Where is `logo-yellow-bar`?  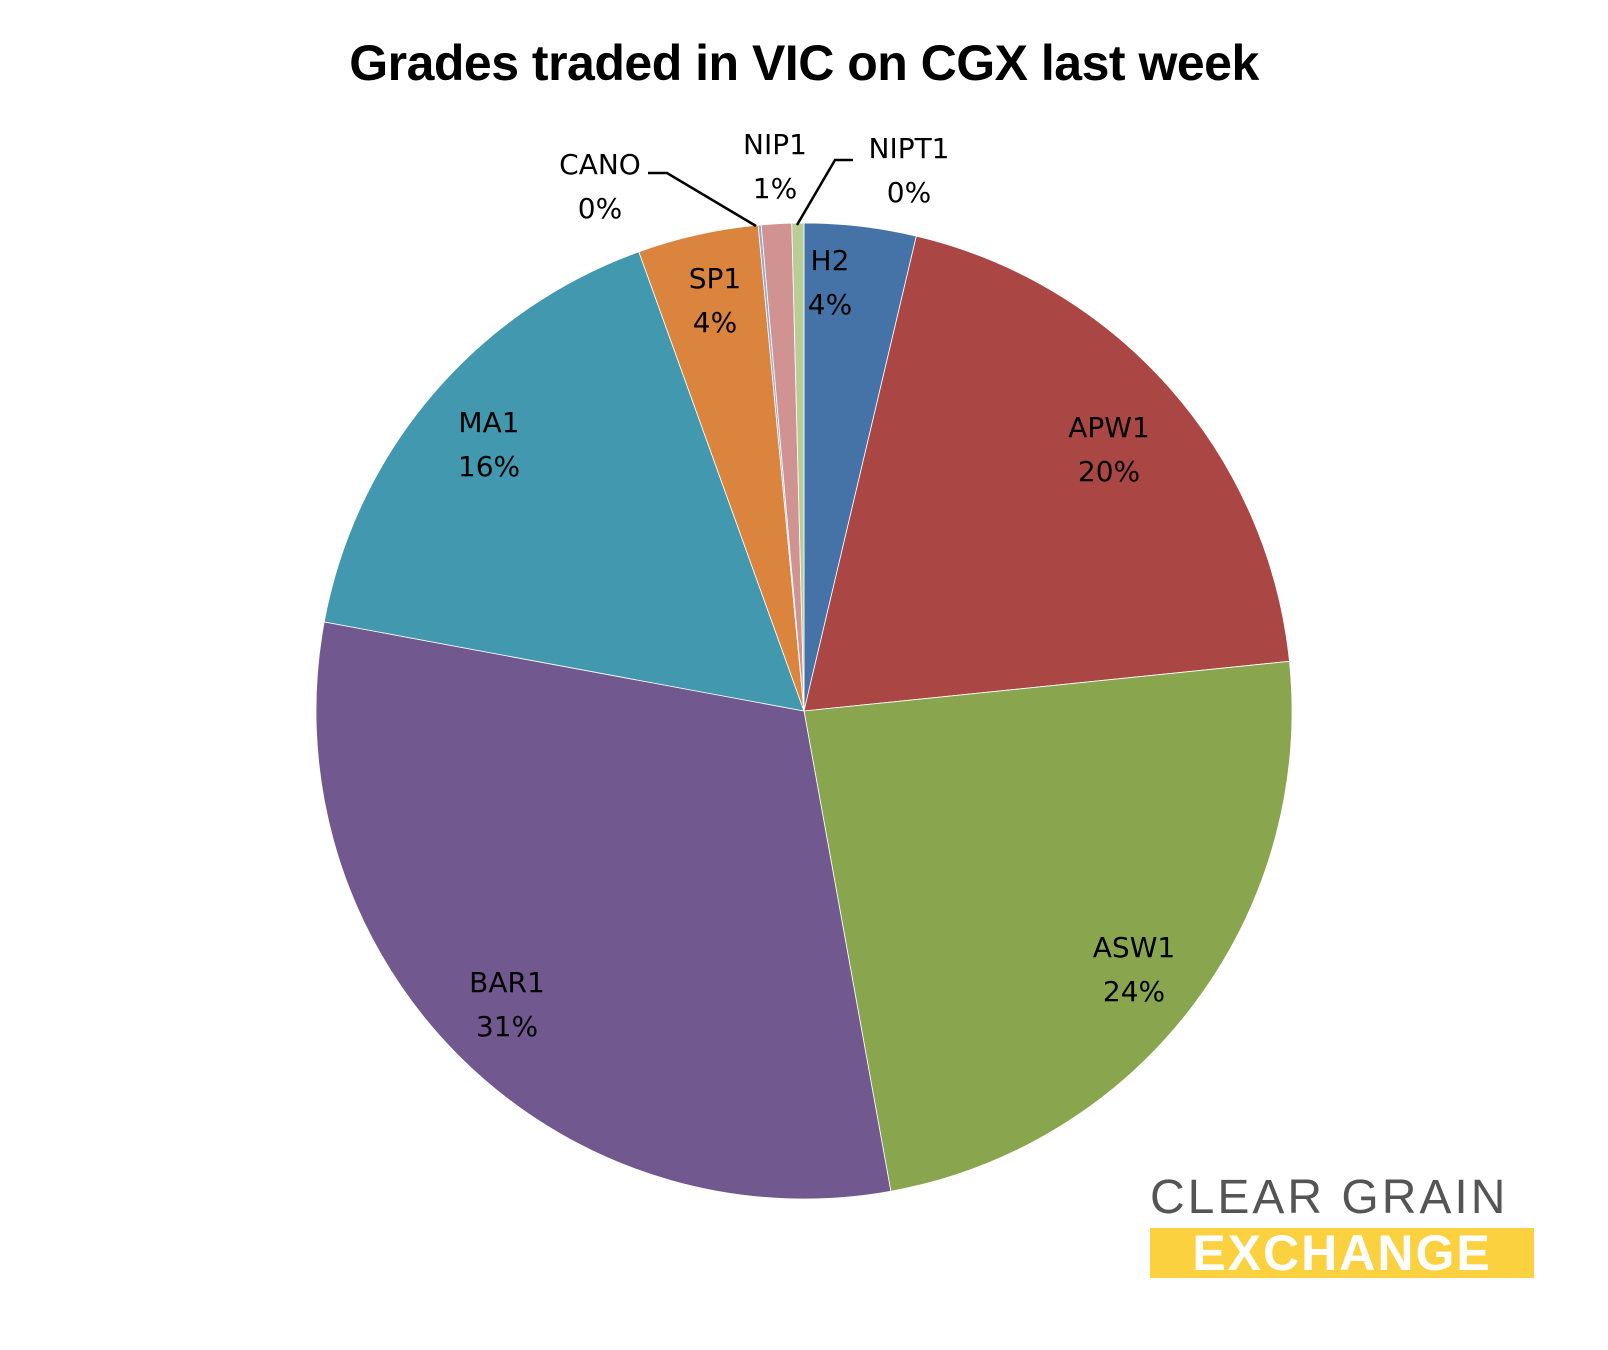
logo-yellow-bar is located at coordinates (1342, 1253).